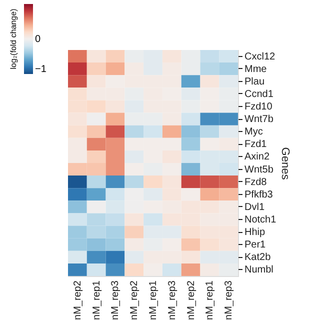 This screenshot has width=320, height=320. I want to click on y-tick-label: Hhip, so click(255, 232).